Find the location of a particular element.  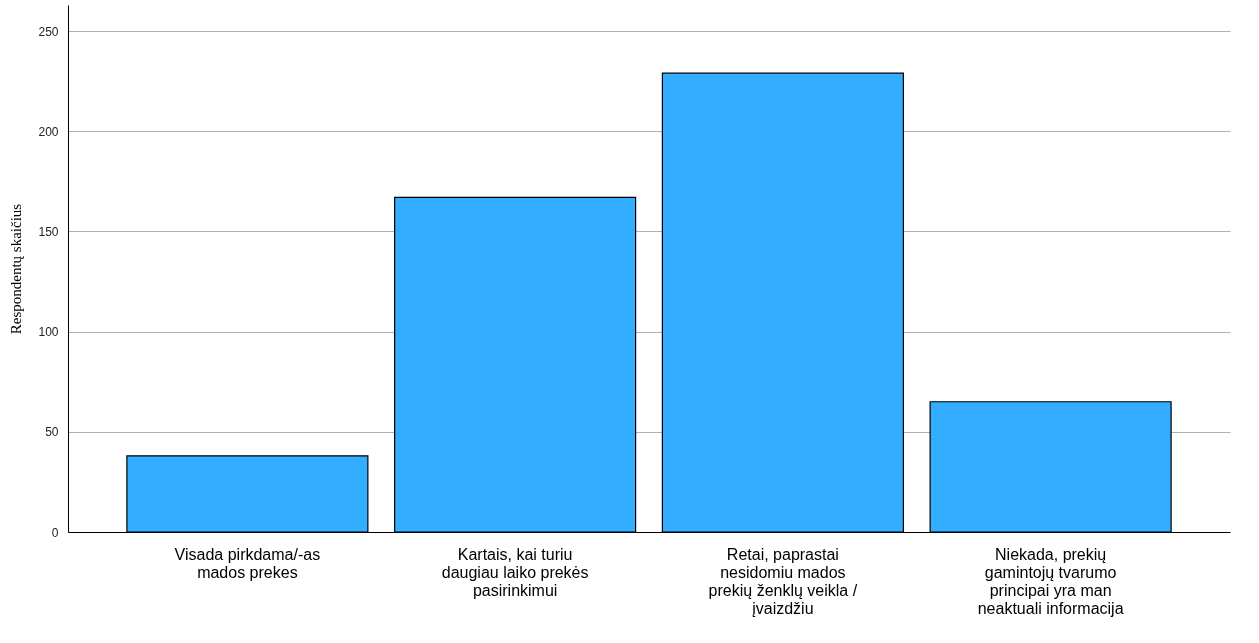

y-tick-label: 100 is located at coordinates (48, 332).